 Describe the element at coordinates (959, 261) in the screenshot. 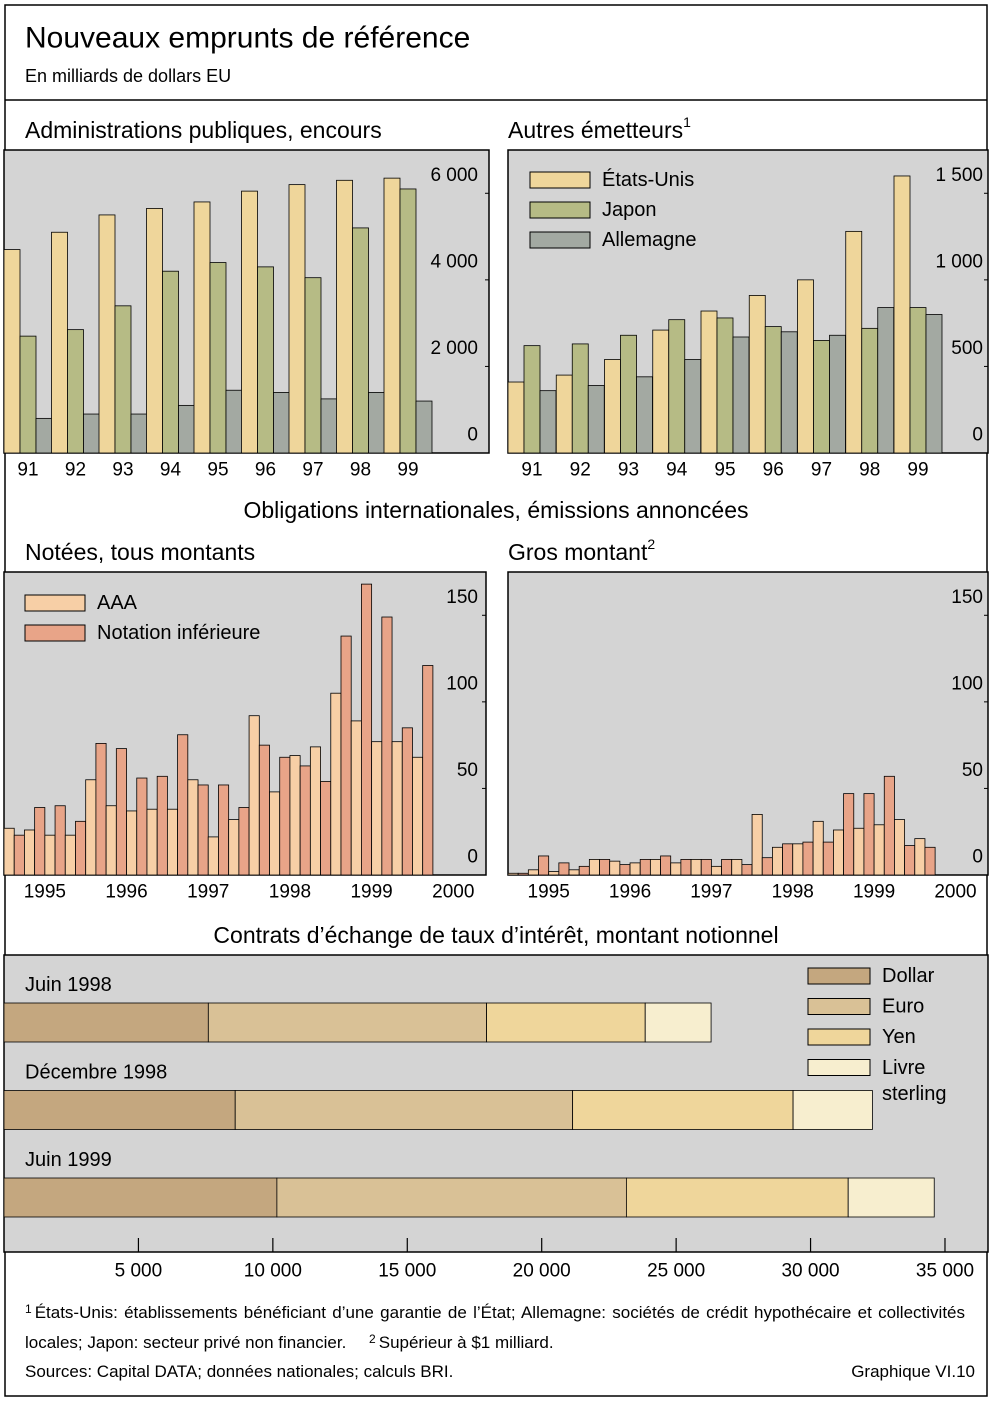

I see `y-tick-label: 1 000` at that location.